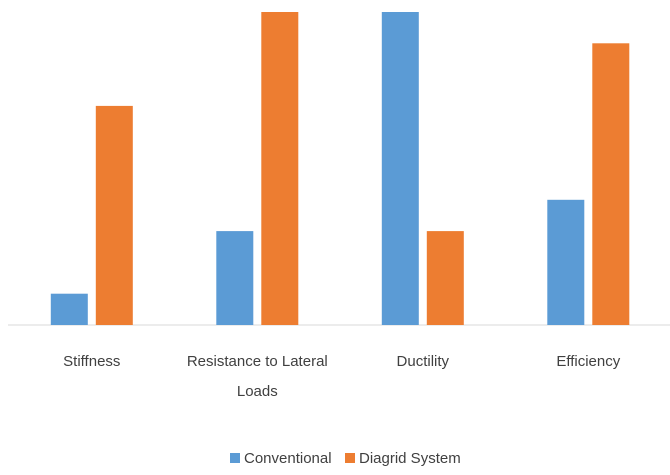 This screenshot has width=670, height=475. I want to click on category-label-stiffness: Stiffness, so click(91, 361).